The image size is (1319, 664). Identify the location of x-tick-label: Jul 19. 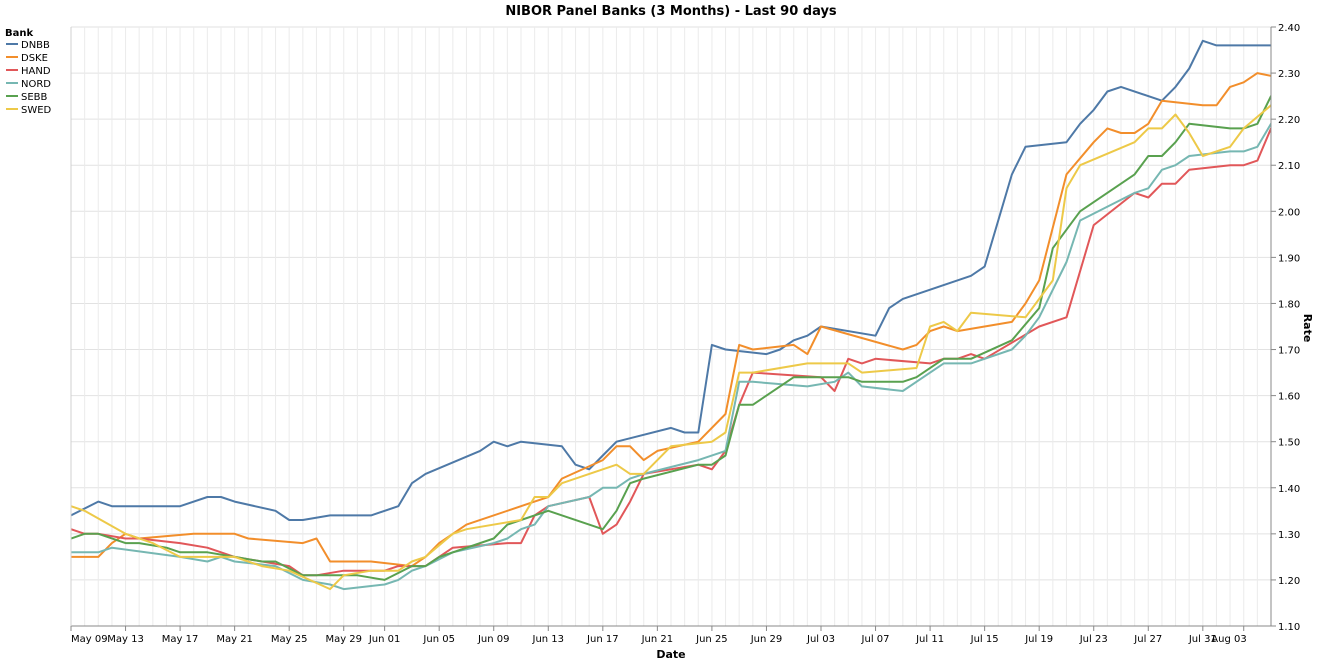
(1038, 639).